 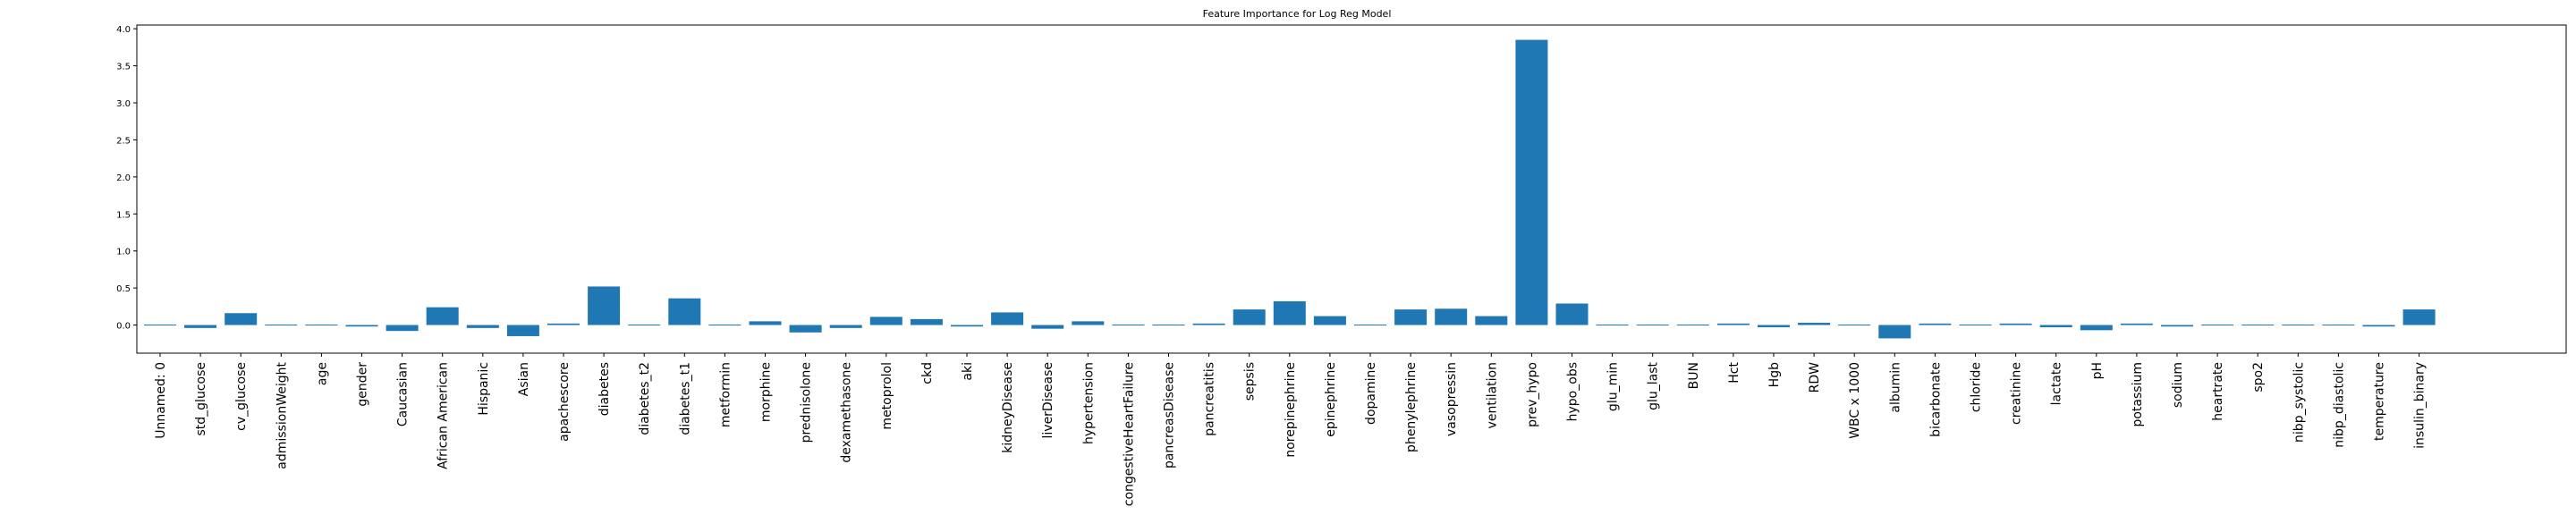 What do you see at coordinates (1694, 375) in the screenshot?
I see `x-tick-label: BUN` at bounding box center [1694, 375].